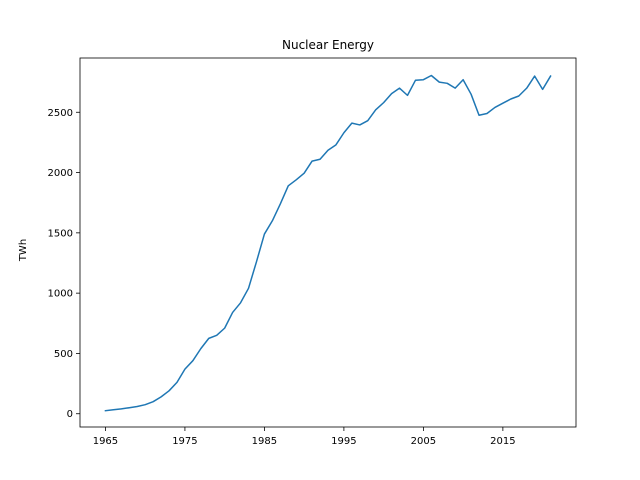  I want to click on chart-title: Nuclear Energy, so click(328, 45).